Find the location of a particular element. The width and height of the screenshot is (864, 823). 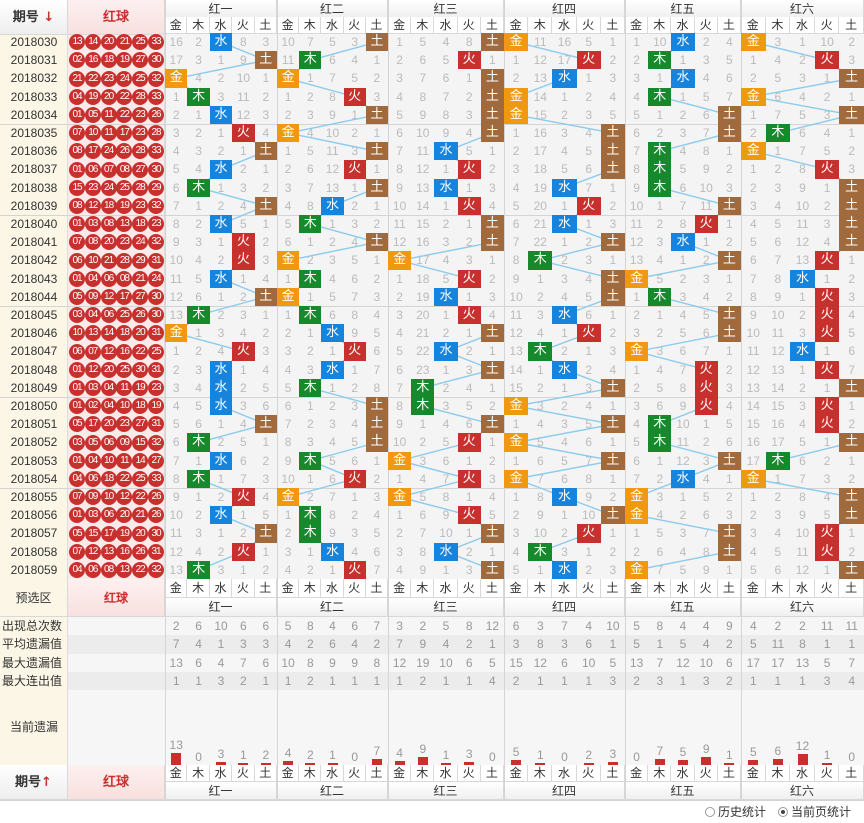

stat-mode-radio: 历史统计 is located at coordinates (735, 811).